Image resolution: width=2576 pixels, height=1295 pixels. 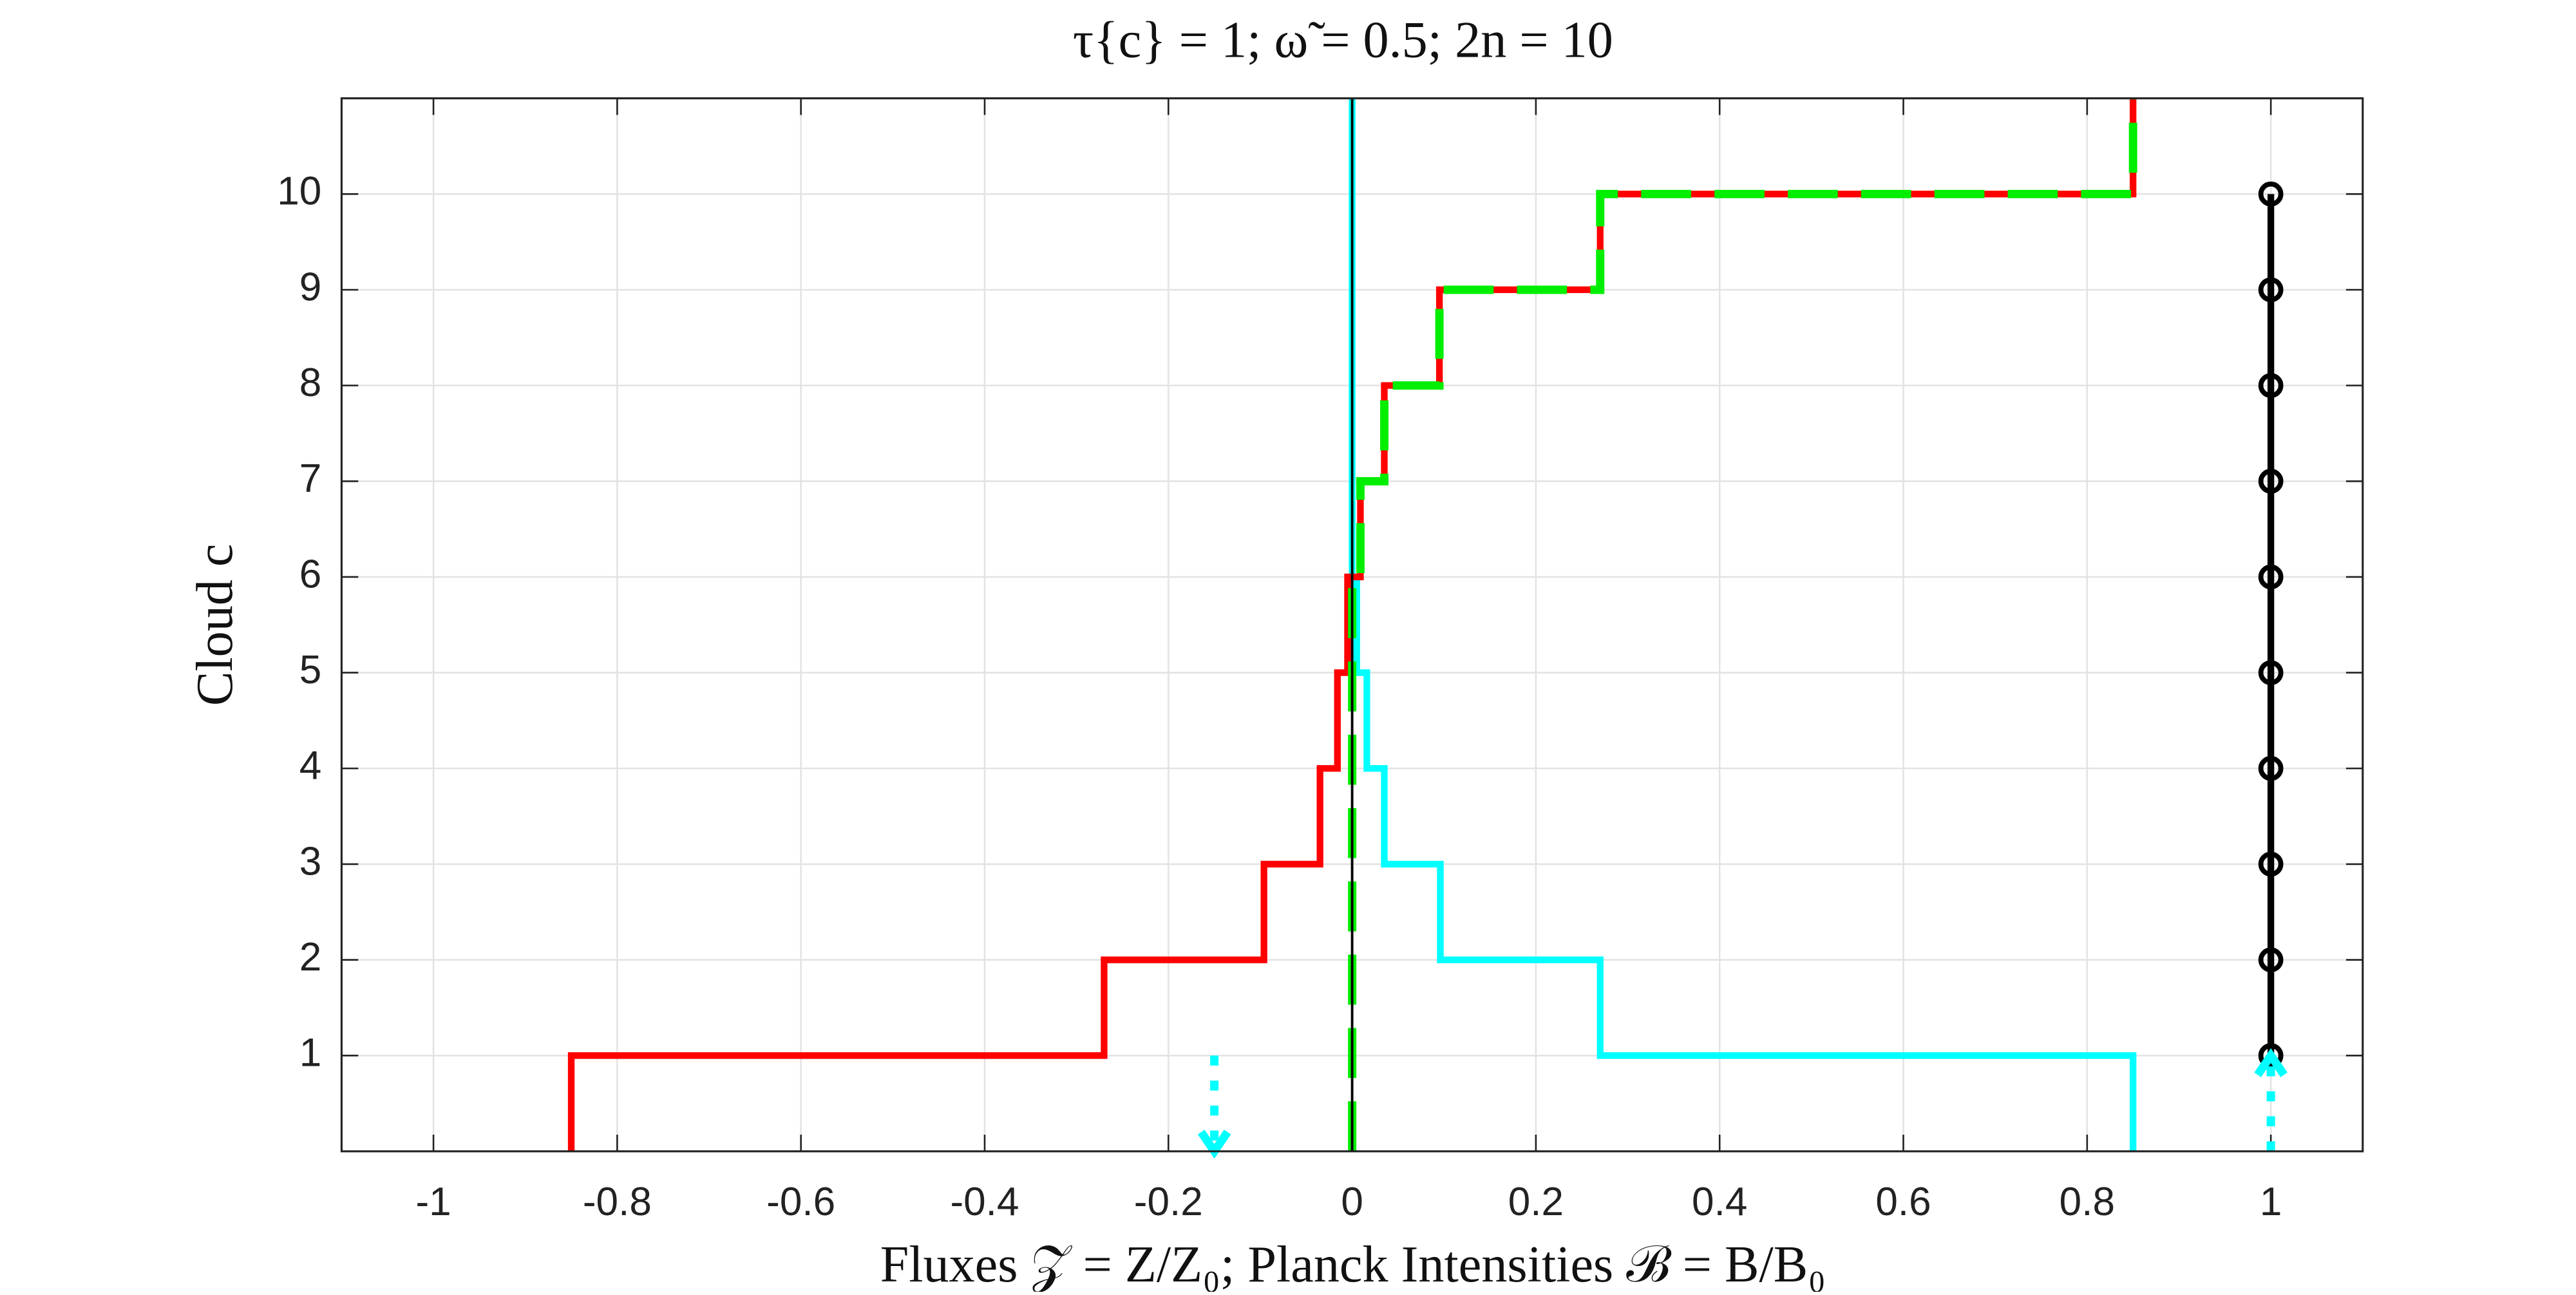 I want to click on y-tick-label: 8, so click(x=310, y=383).